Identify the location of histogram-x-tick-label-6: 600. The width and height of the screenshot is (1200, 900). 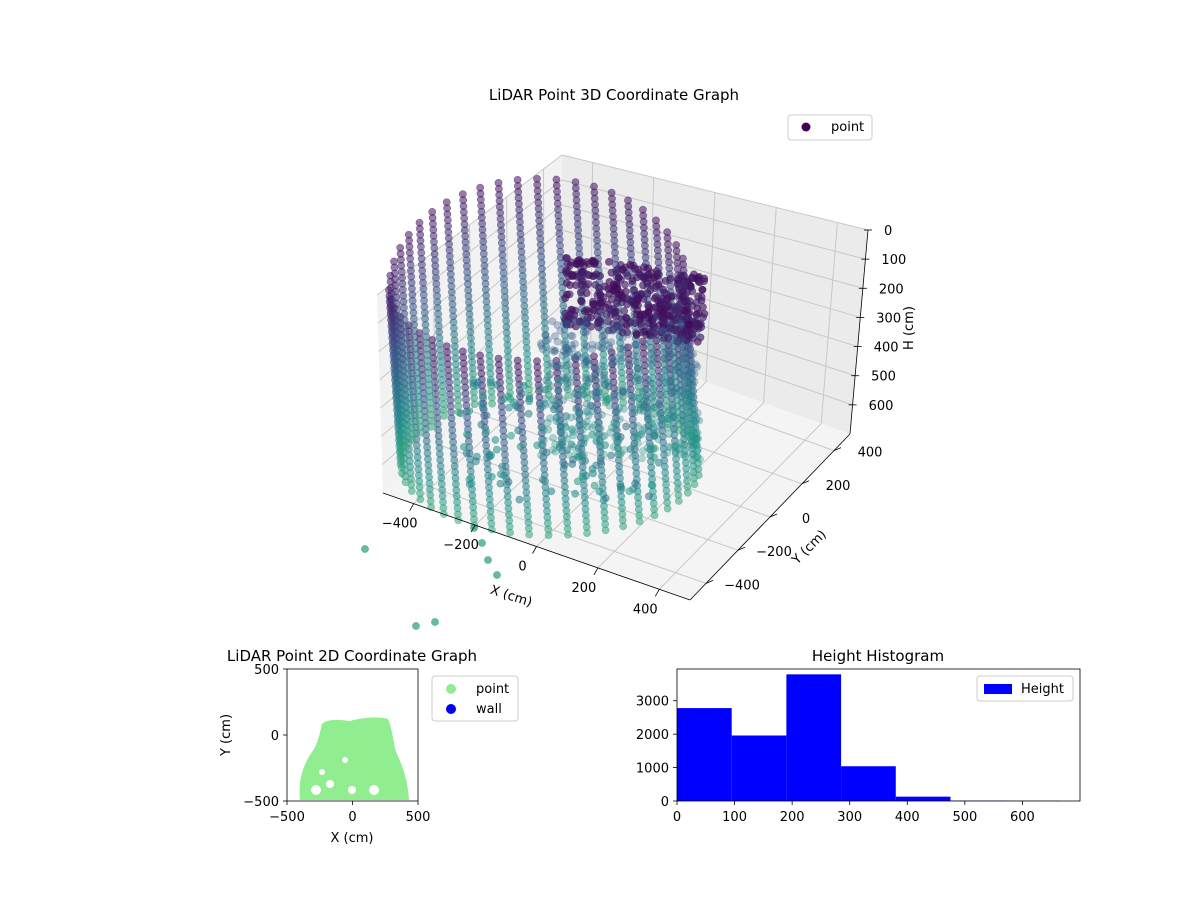
(1022, 817).